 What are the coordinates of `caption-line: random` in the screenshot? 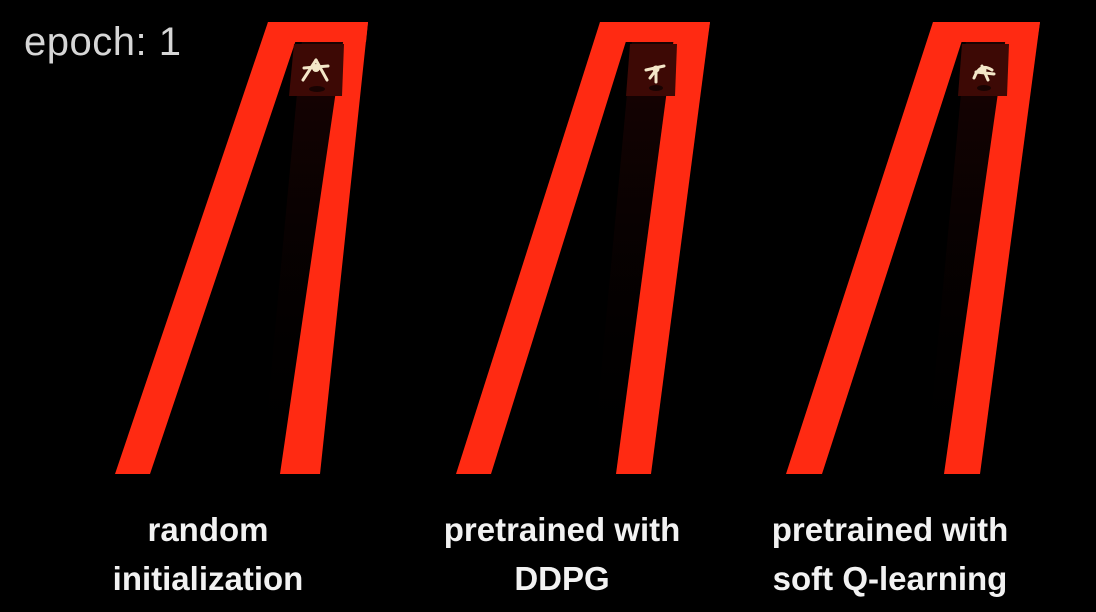 It's located at (208, 529).